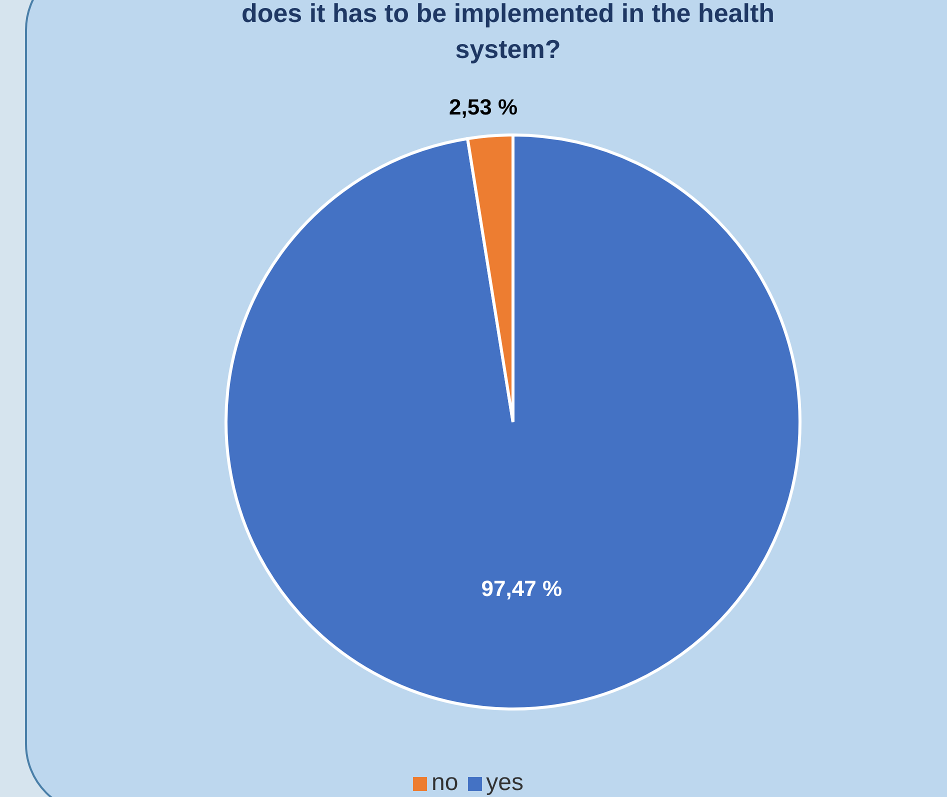 The width and height of the screenshot is (947, 797). I want to click on legend-label: no, so click(444, 782).